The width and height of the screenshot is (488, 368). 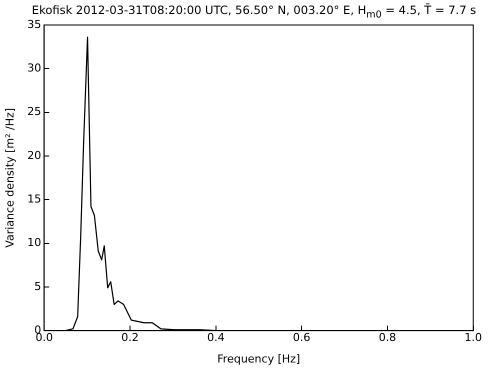 What do you see at coordinates (387, 337) in the screenshot?
I see `x-tick-label: 0.8` at bounding box center [387, 337].